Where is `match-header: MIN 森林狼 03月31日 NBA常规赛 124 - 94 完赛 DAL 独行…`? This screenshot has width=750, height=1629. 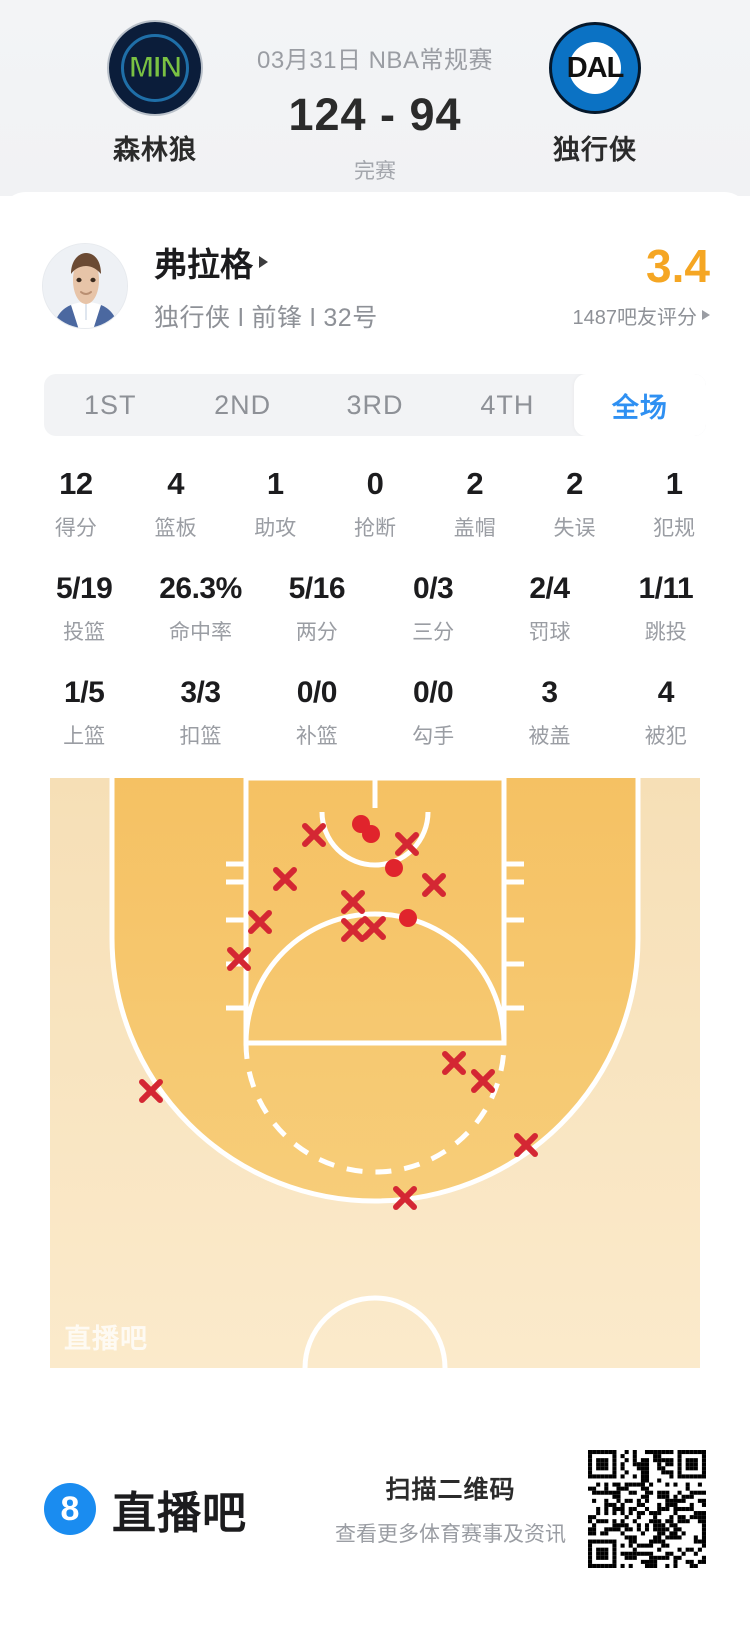
match-header: MIN 森林狼 03月31日 NBA常规赛 124 - 94 完赛 DAL 独行… is located at coordinates (375, 98).